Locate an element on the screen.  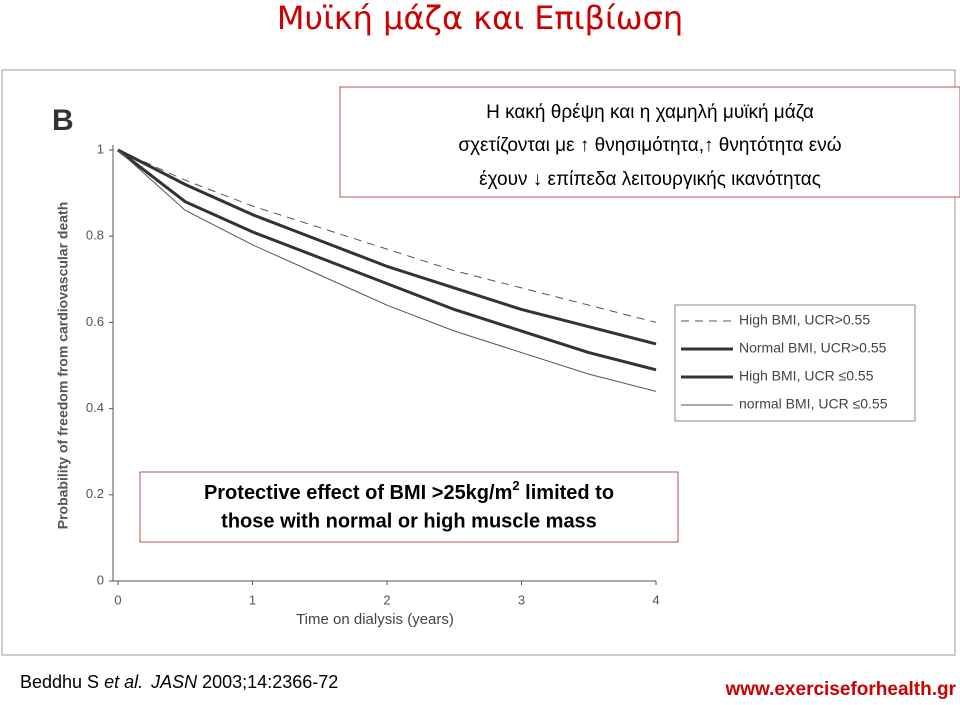
y-tick-label: 0.2 is located at coordinates (95, 493).